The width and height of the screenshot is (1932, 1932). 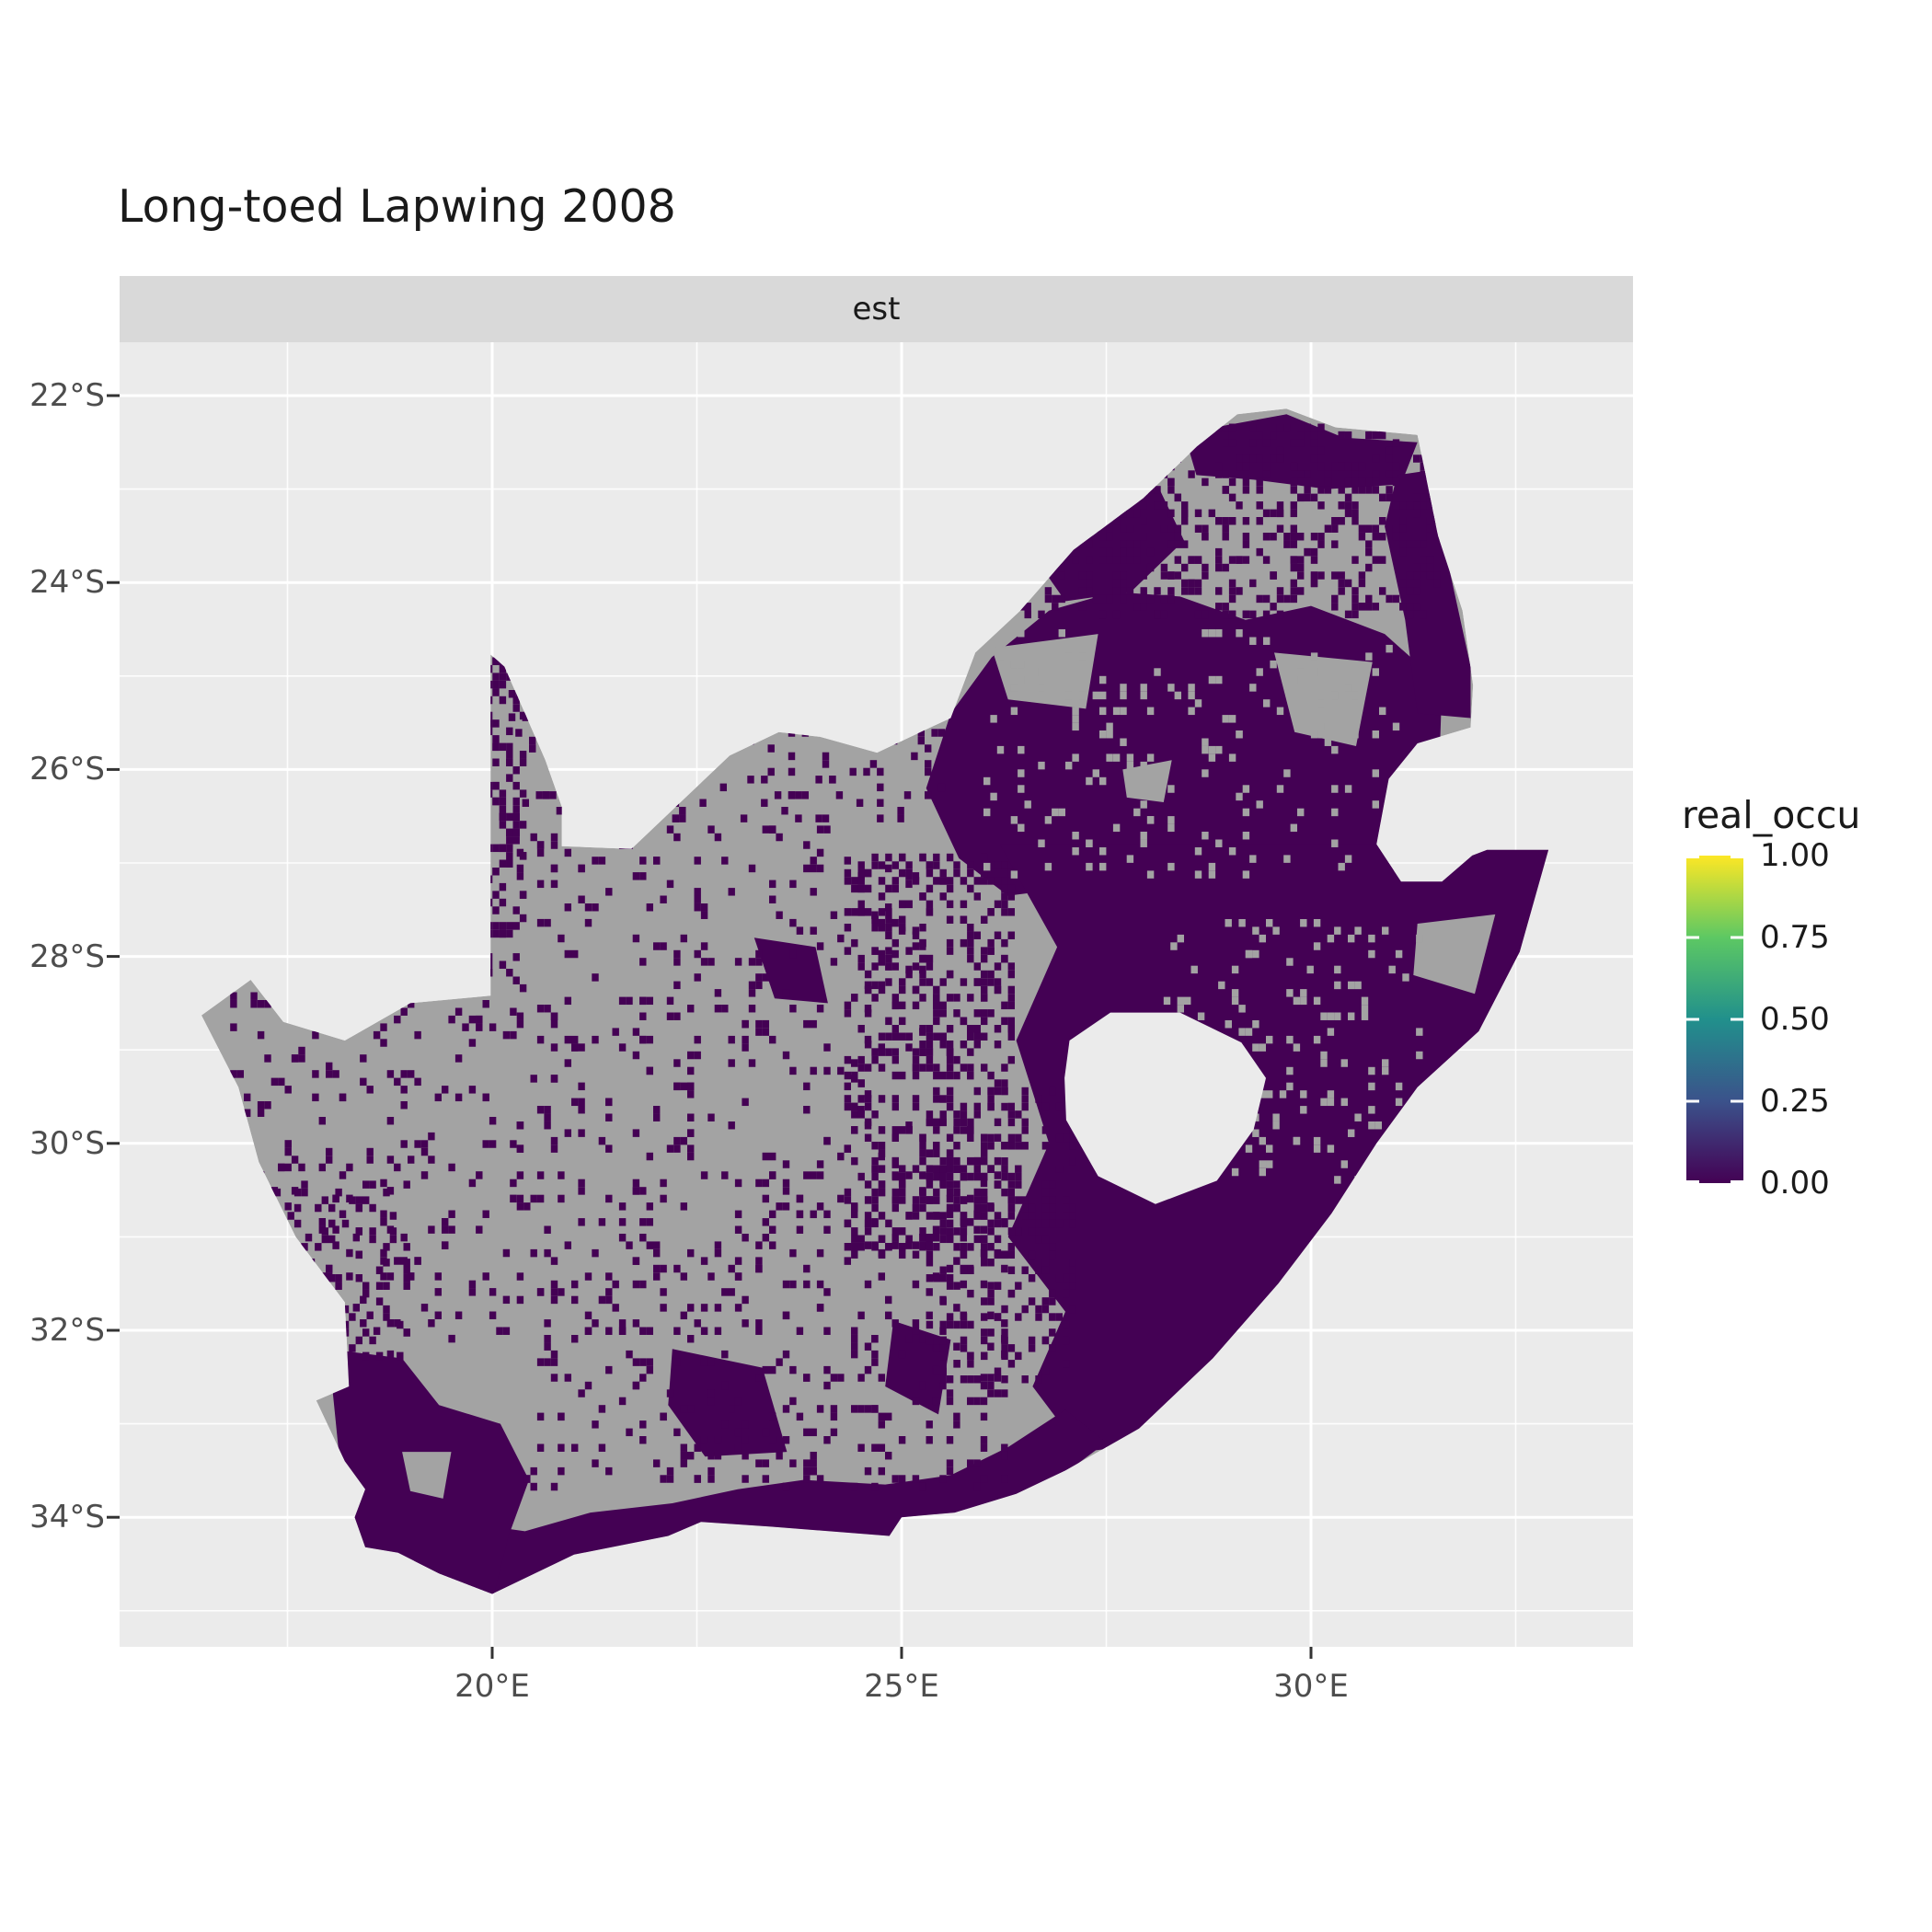 I want to click on y-axis-tick-label: 30°S, so click(x=67, y=1143).